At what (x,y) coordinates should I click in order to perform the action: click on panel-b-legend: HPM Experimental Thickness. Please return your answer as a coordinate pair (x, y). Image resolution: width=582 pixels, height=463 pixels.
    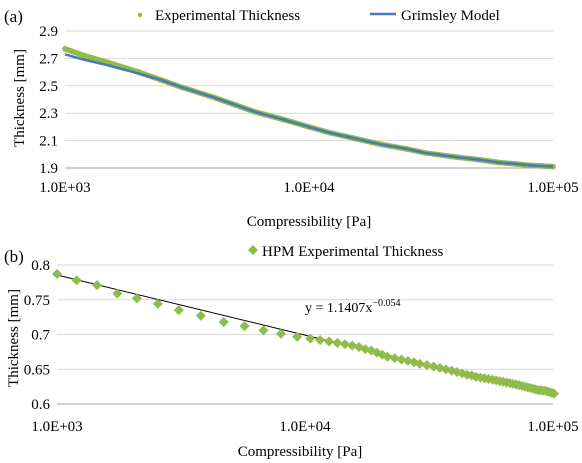
    Looking at the image, I should click on (346, 252).